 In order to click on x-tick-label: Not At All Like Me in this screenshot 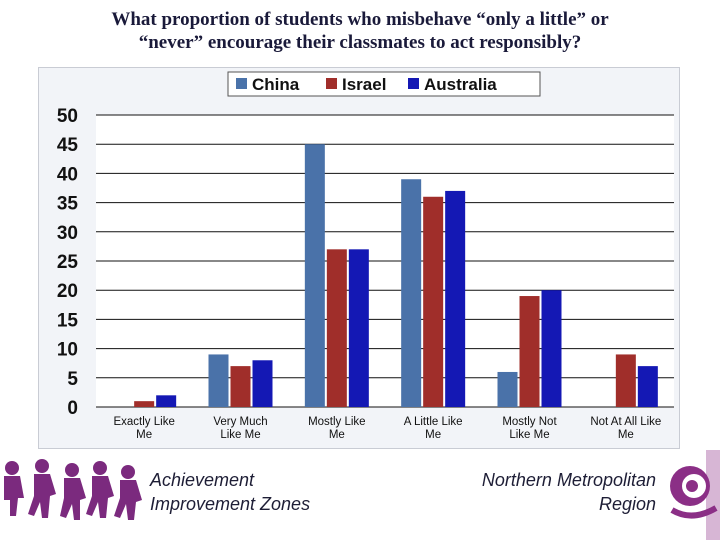, I will do `click(625, 428)`.